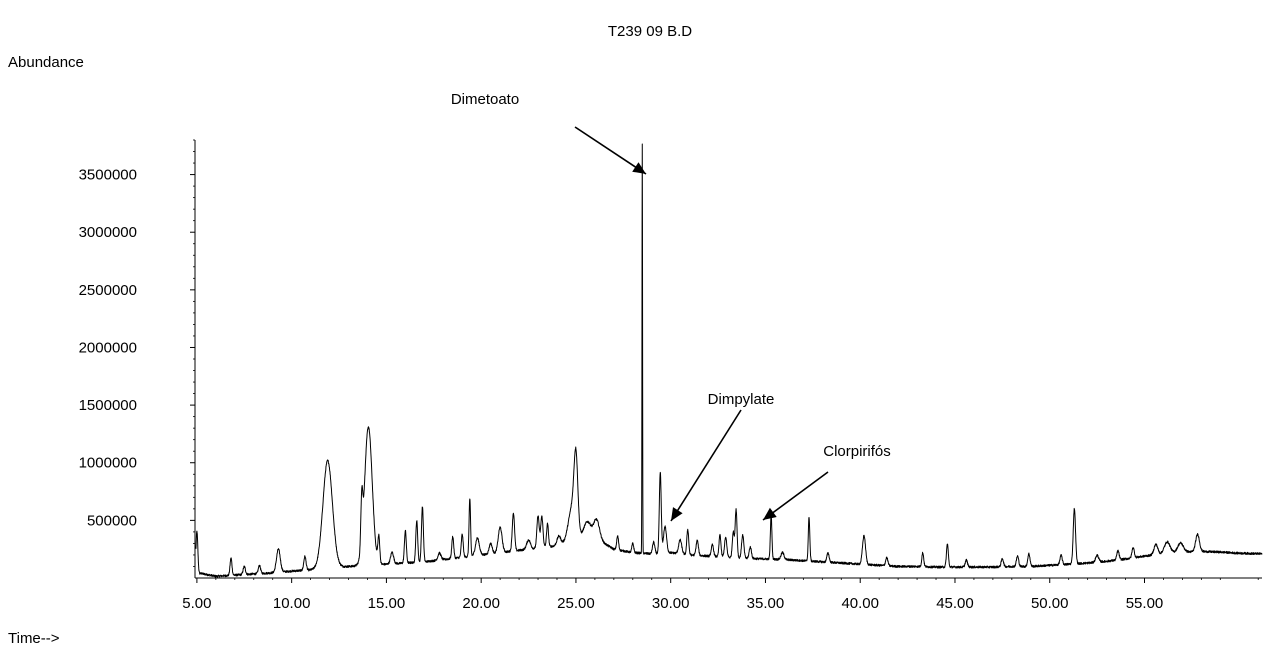 Image resolution: width=1263 pixels, height=649 pixels. I want to click on y-axis-label: Abundance, so click(46, 62).